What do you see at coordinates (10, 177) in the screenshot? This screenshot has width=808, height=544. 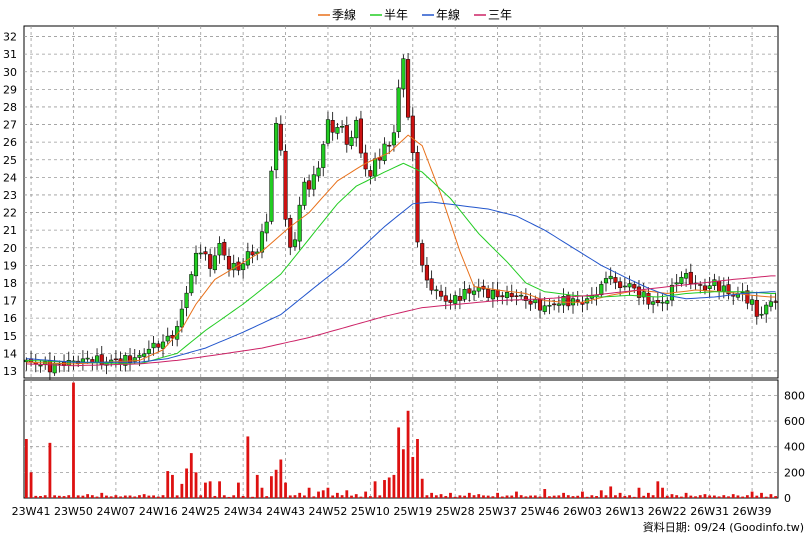 I see `price-tick-24: 24` at bounding box center [10, 177].